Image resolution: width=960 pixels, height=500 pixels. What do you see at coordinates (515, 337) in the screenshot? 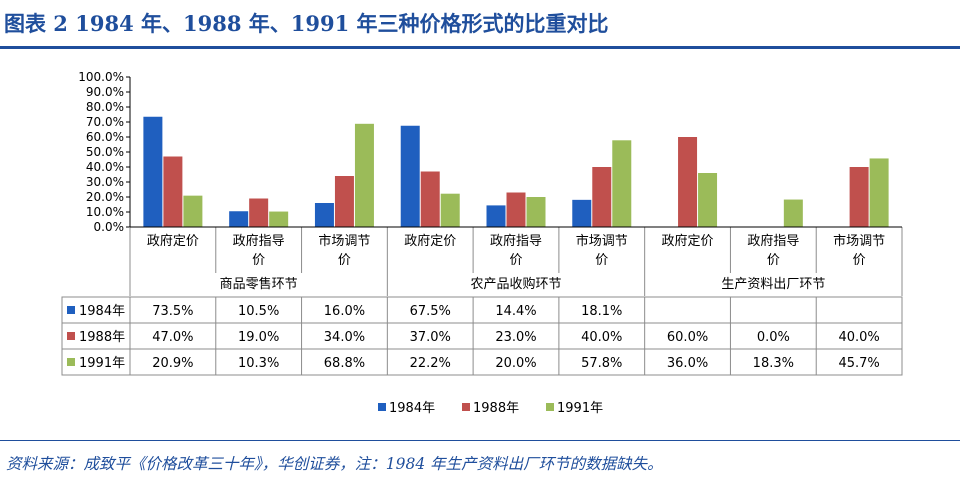
I see `table-cell-value: 23.0%` at bounding box center [515, 337].